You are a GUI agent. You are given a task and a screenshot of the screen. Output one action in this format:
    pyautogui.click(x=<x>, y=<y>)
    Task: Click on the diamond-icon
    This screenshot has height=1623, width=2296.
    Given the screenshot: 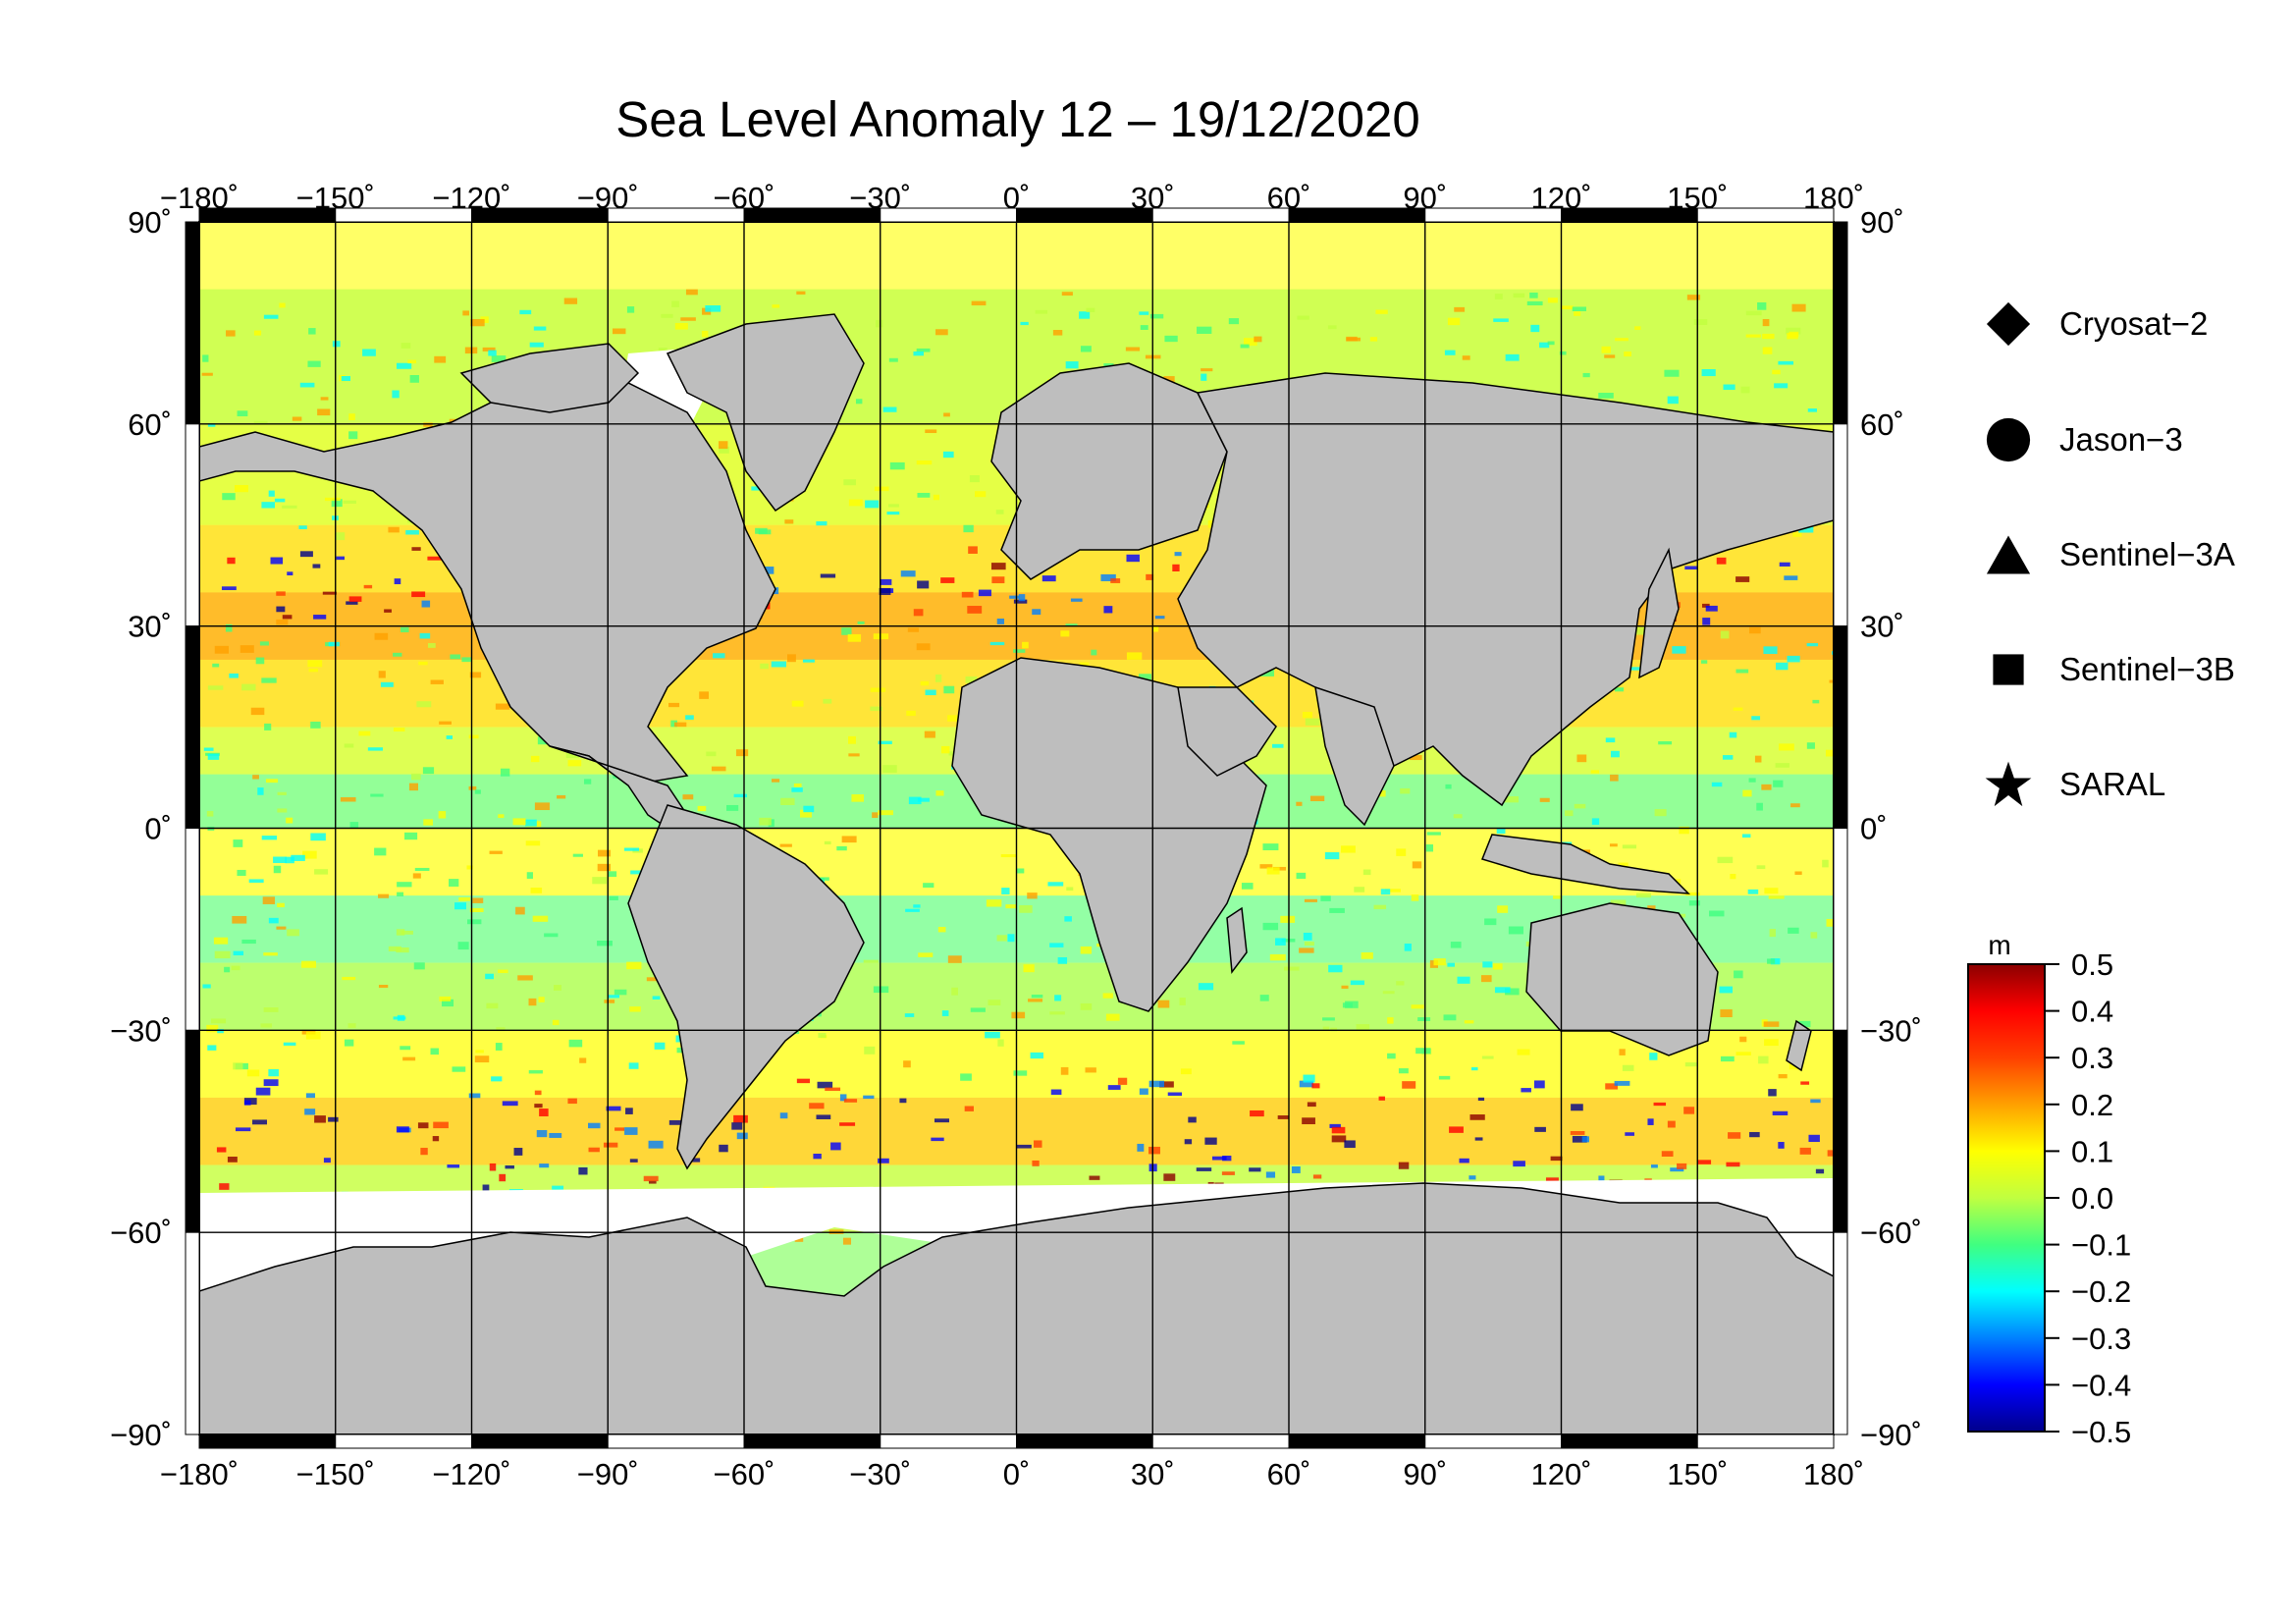 What is the action you would take?
    pyautogui.click(x=2008, y=324)
    